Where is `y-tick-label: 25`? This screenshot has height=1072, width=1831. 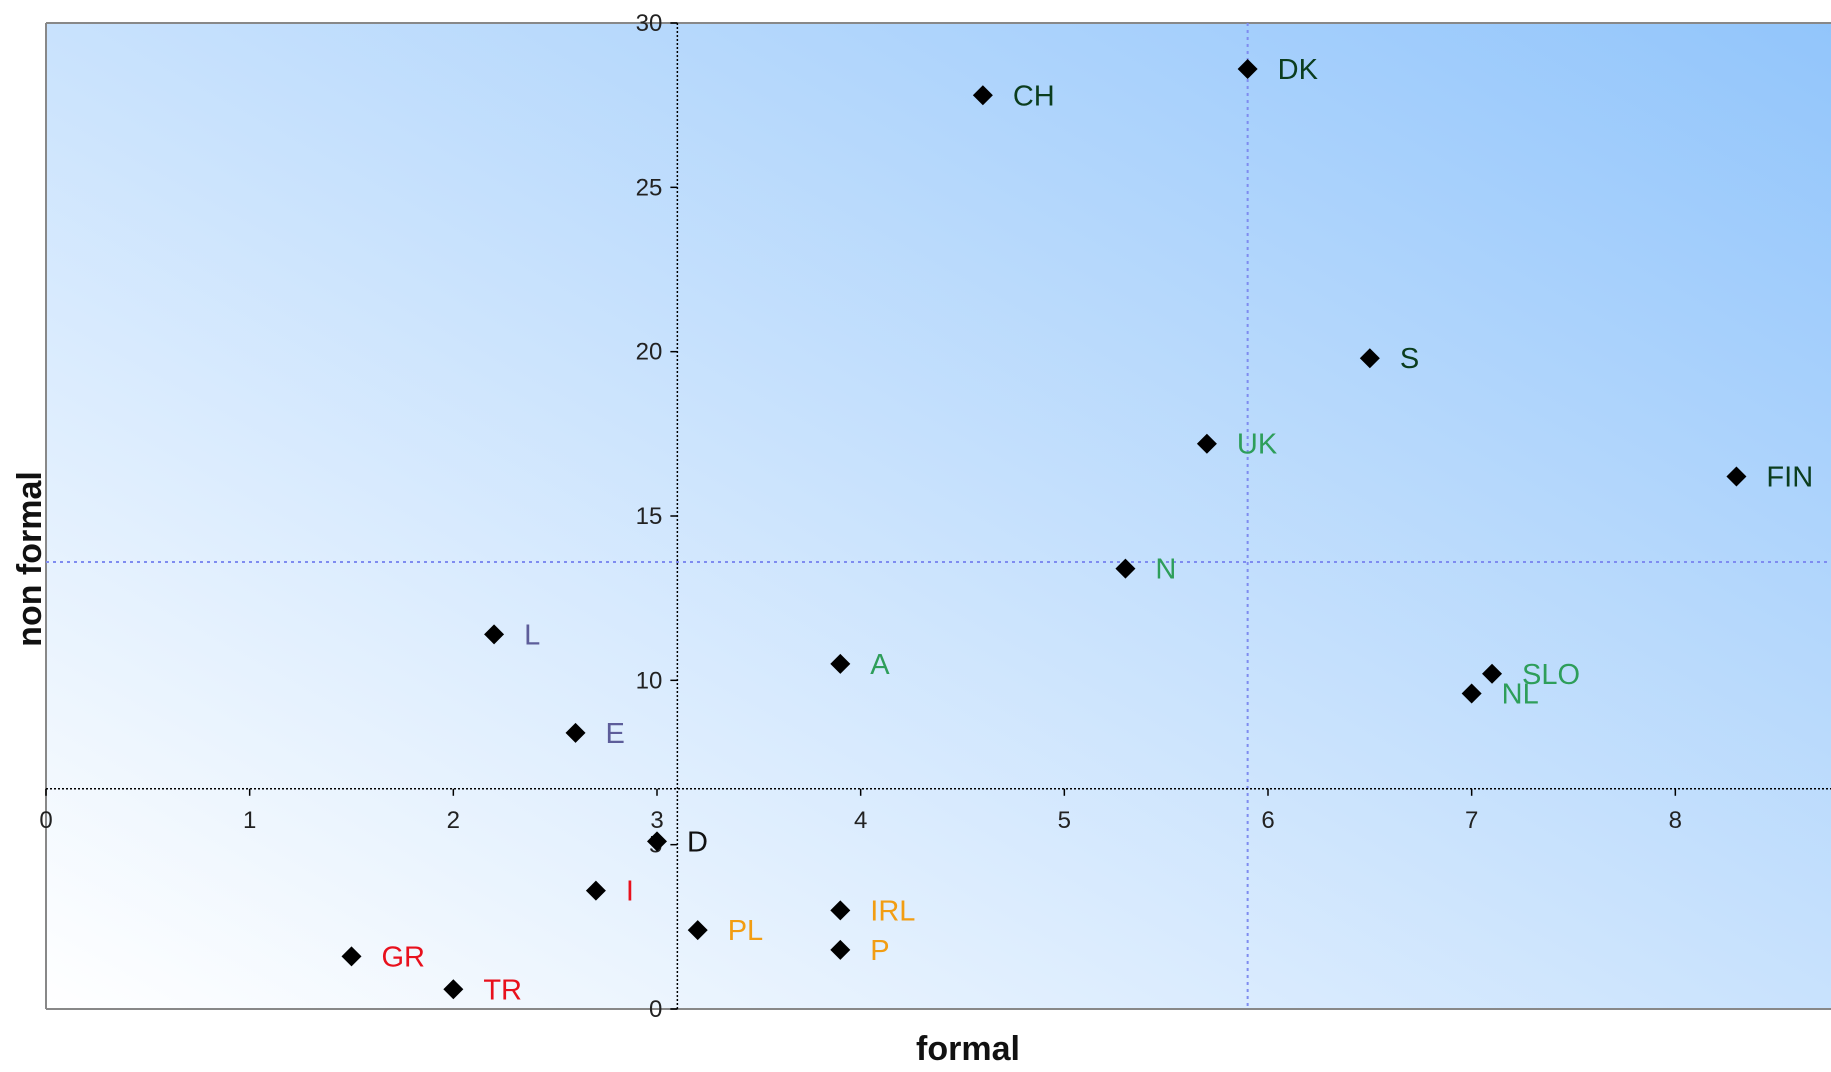 y-tick-label: 25 is located at coordinates (649, 187).